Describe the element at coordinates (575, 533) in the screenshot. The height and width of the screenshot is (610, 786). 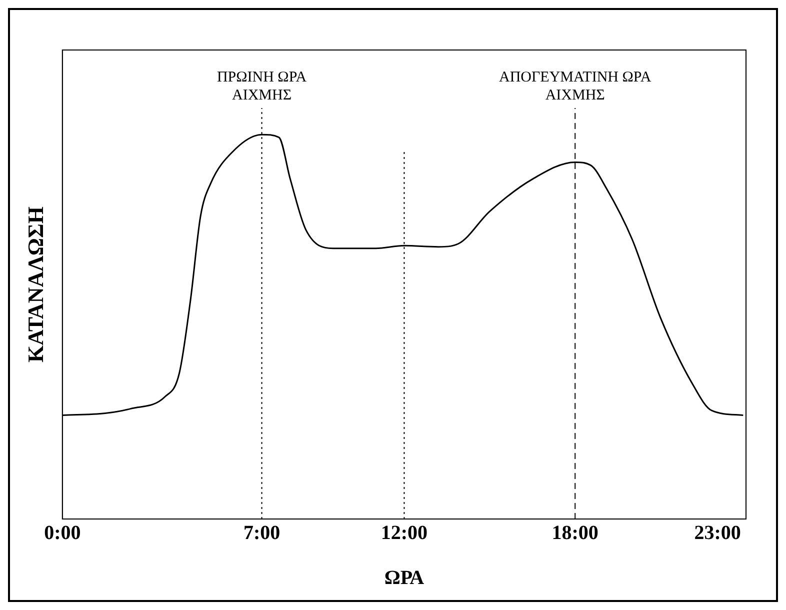
I see `x-tick-label: 18:00` at that location.